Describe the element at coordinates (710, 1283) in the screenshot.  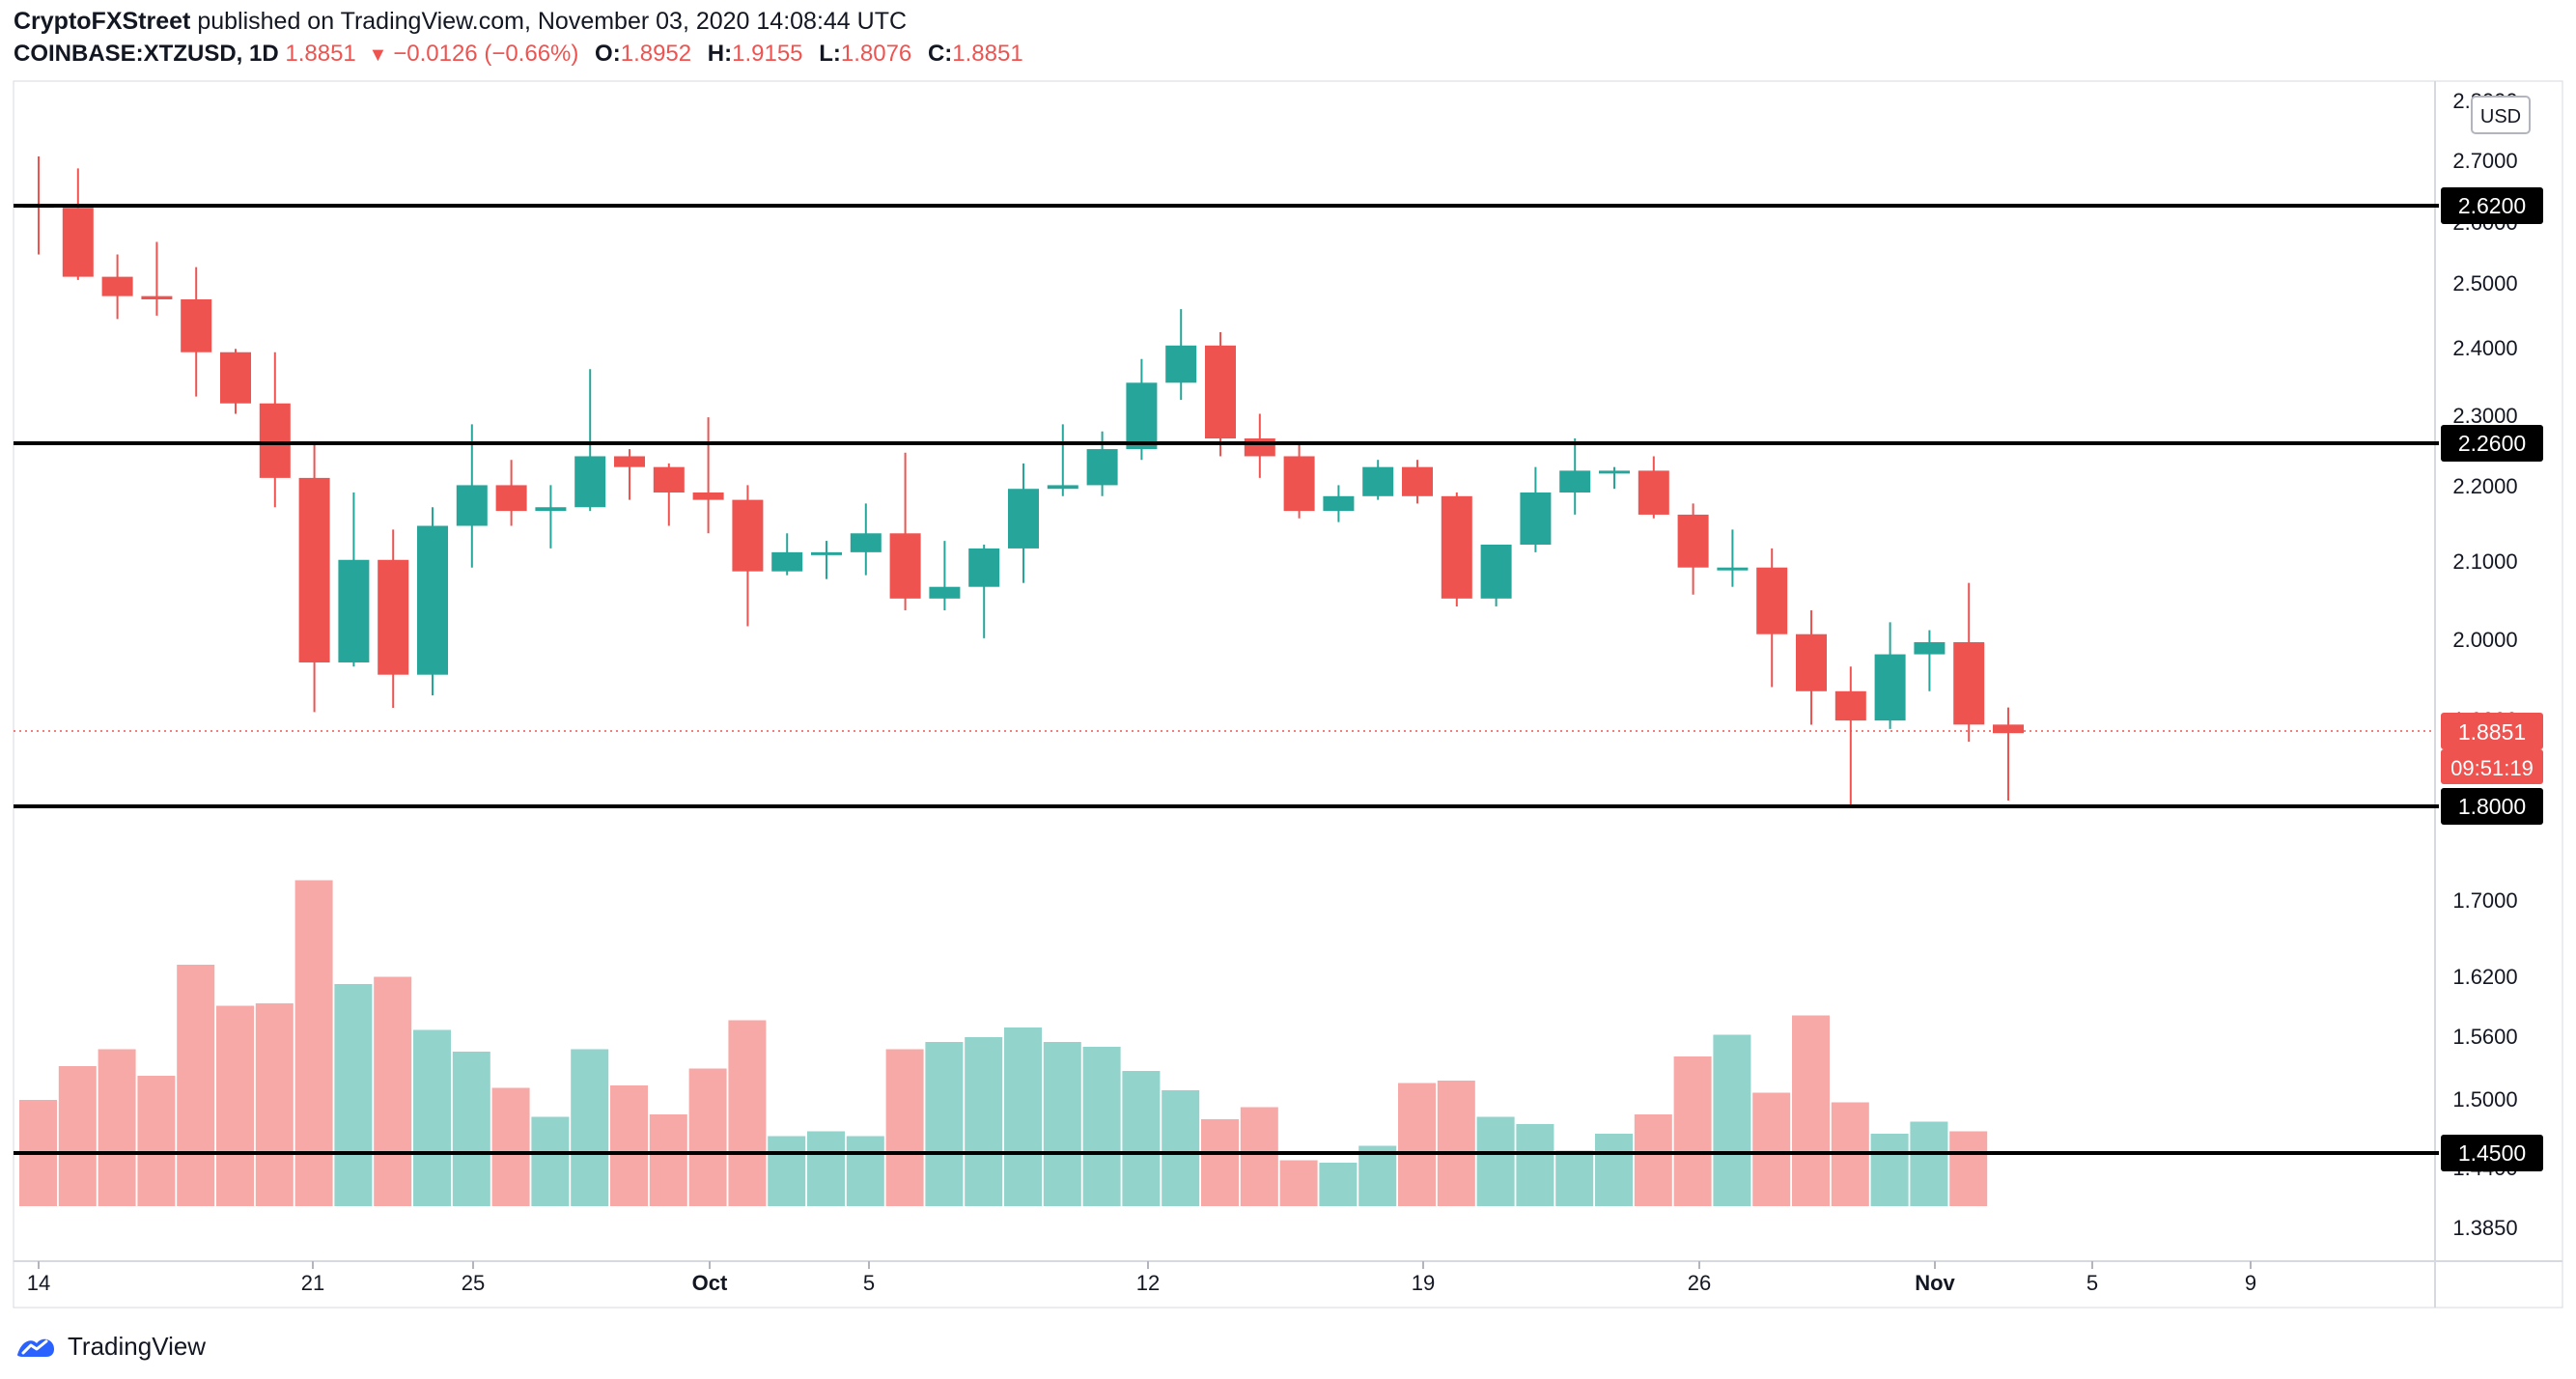
I see `time-tick-label: Oct` at that location.